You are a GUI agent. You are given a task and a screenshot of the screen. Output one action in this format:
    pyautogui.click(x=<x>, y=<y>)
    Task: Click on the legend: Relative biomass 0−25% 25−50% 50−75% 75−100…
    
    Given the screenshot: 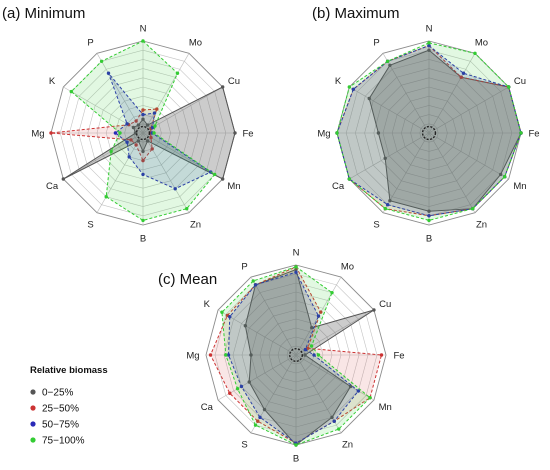 What is the action you would take?
    pyautogui.click(x=69, y=406)
    